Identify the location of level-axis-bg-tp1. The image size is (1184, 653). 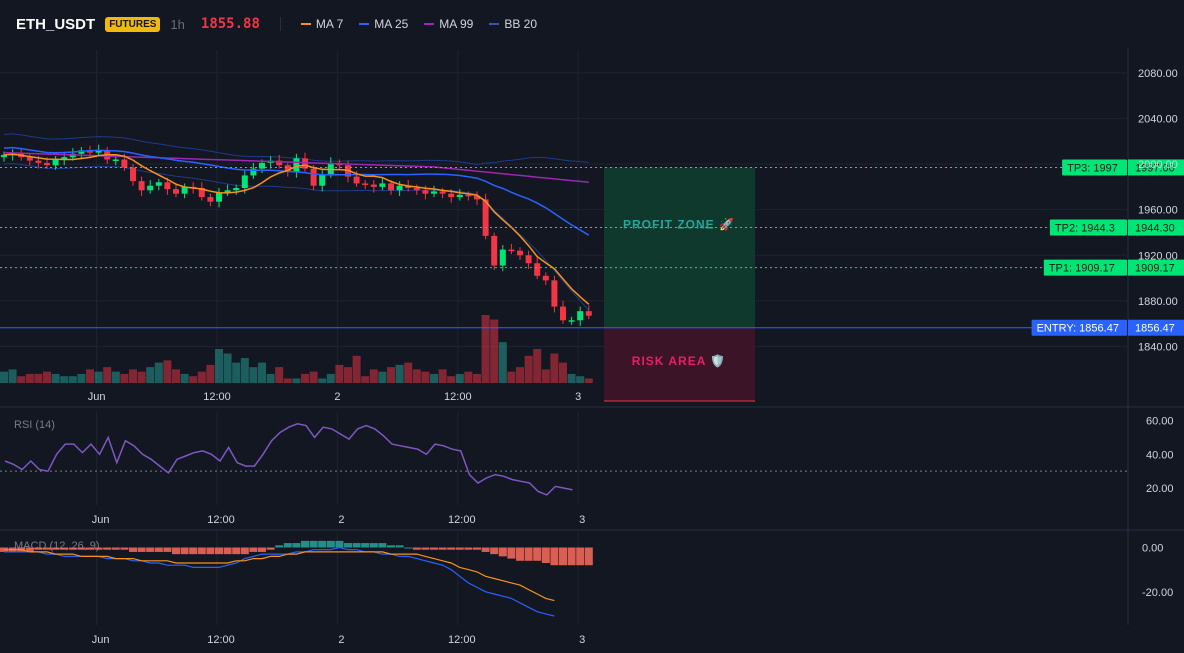
(1156, 267).